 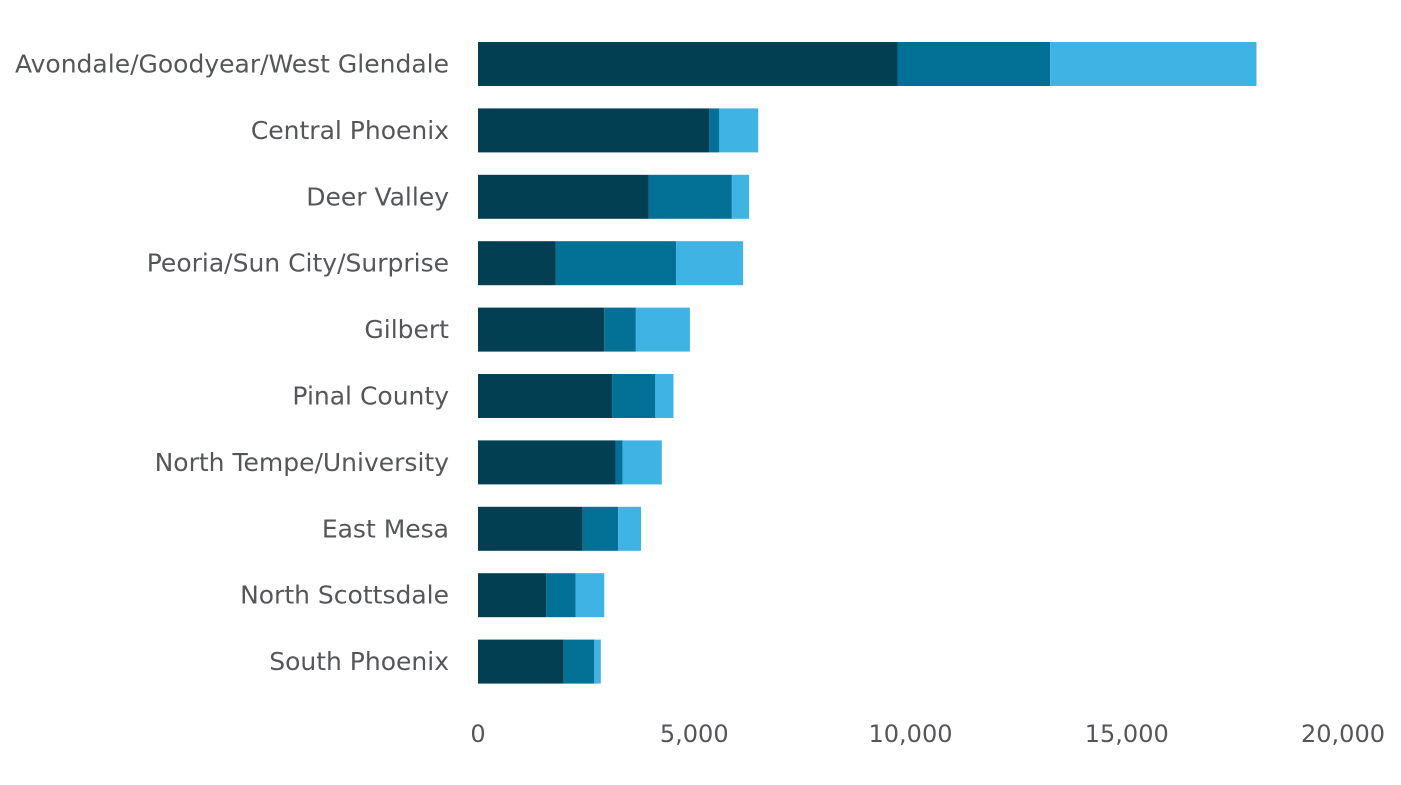 I want to click on x-axis-tick-labels: 0 5,000 10,000 15,000 20,000, so click(x=927, y=734).